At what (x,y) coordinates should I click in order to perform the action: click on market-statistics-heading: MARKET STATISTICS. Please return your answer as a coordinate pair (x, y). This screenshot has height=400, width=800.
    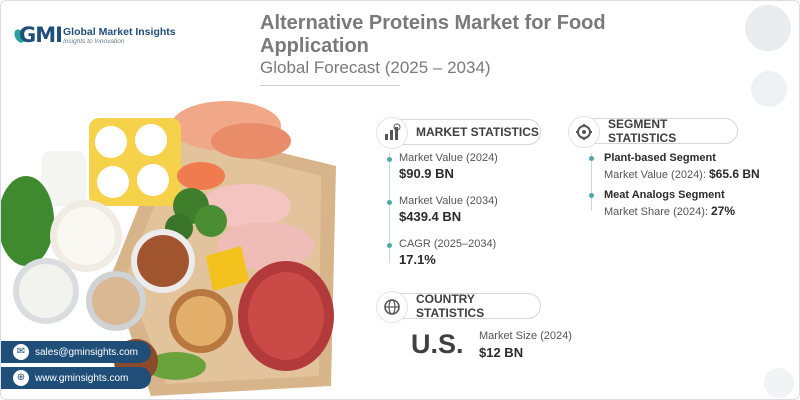
    Looking at the image, I should click on (458, 133).